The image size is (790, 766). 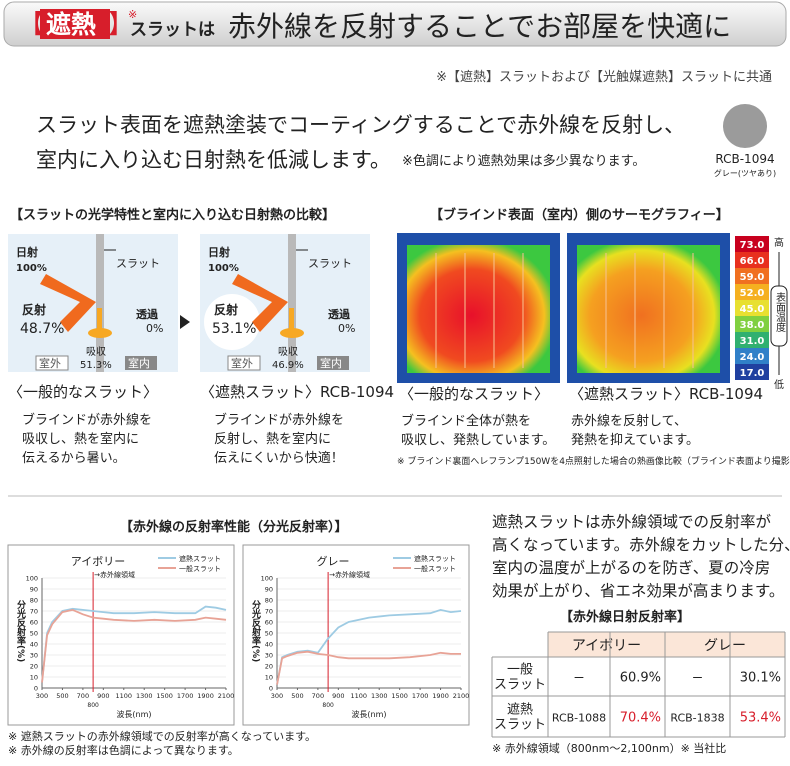 I want to click on x-tick-label: 1100, so click(x=124, y=696).